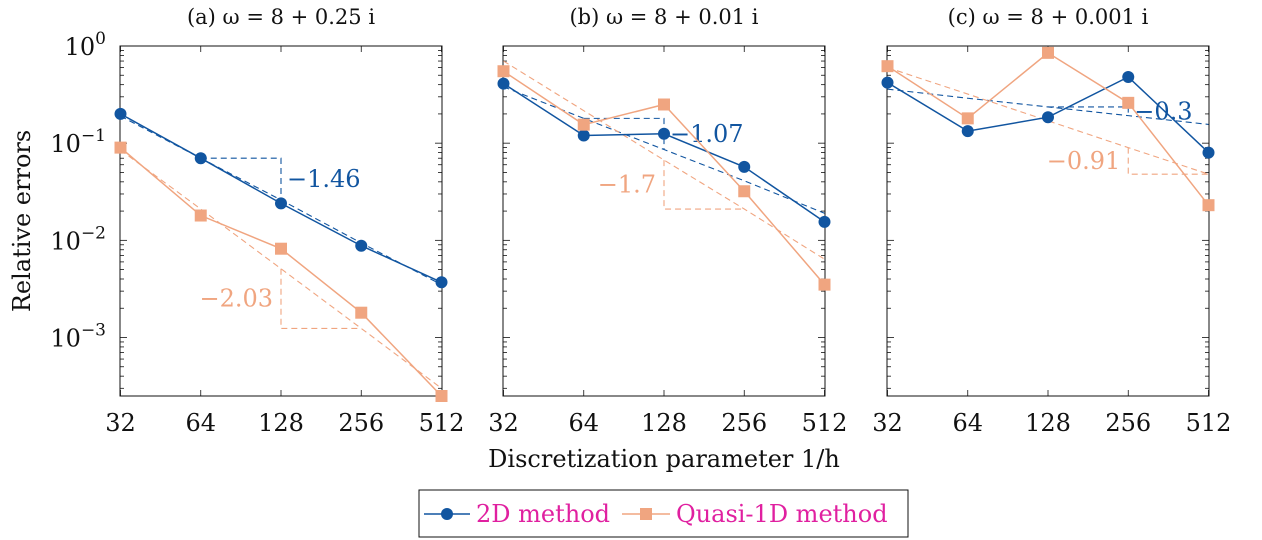 This screenshot has width=1262, height=540. I want to click on panel-c-title: (c) ω = 8 + 0.001 i, so click(1048, 17).